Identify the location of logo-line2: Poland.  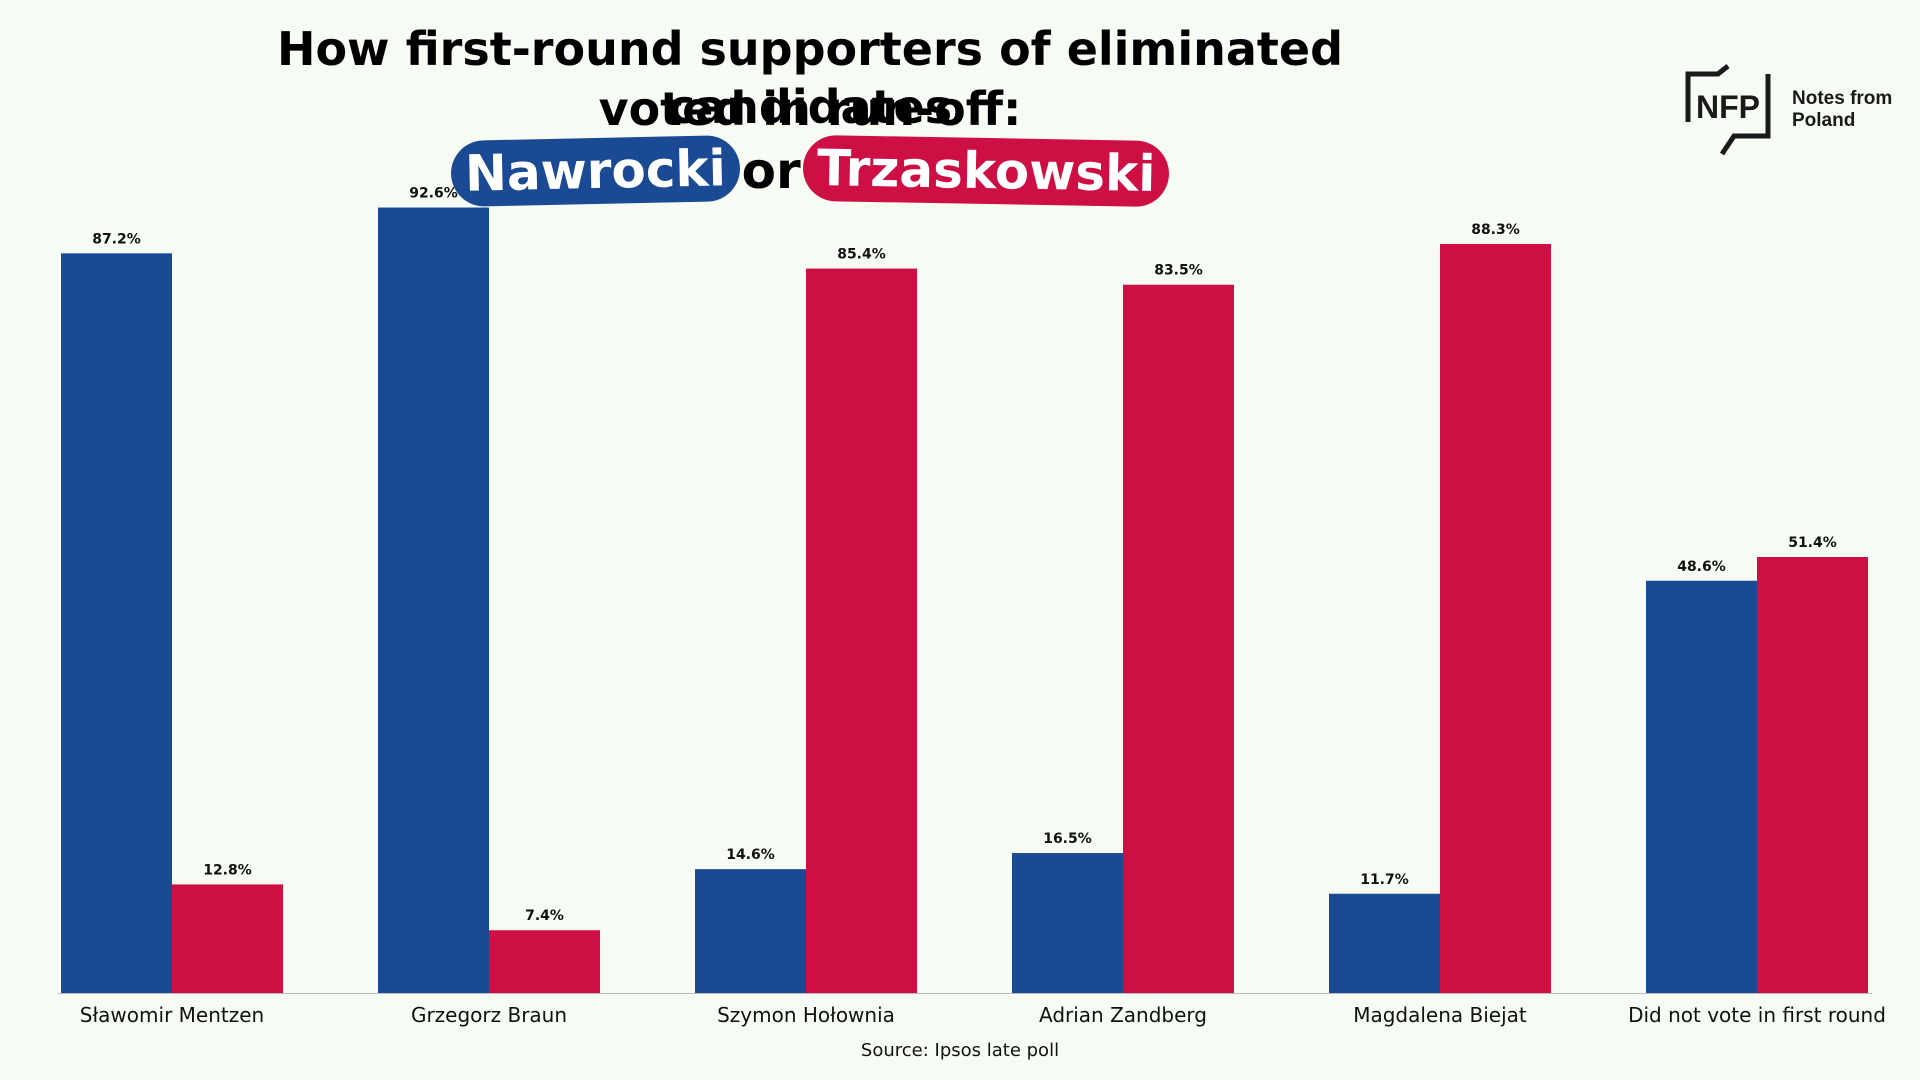
(1824, 120).